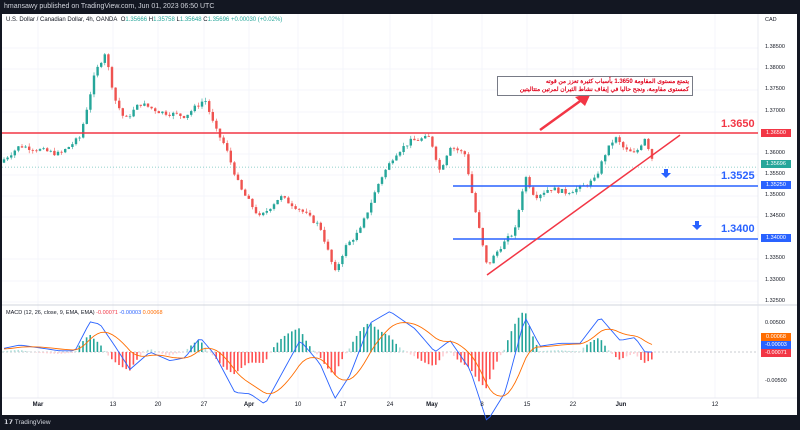 Image resolution: width=800 pixels, height=430 pixels. I want to click on tradingview-logo: 𝟭𝟳 TradingView, so click(27, 422).